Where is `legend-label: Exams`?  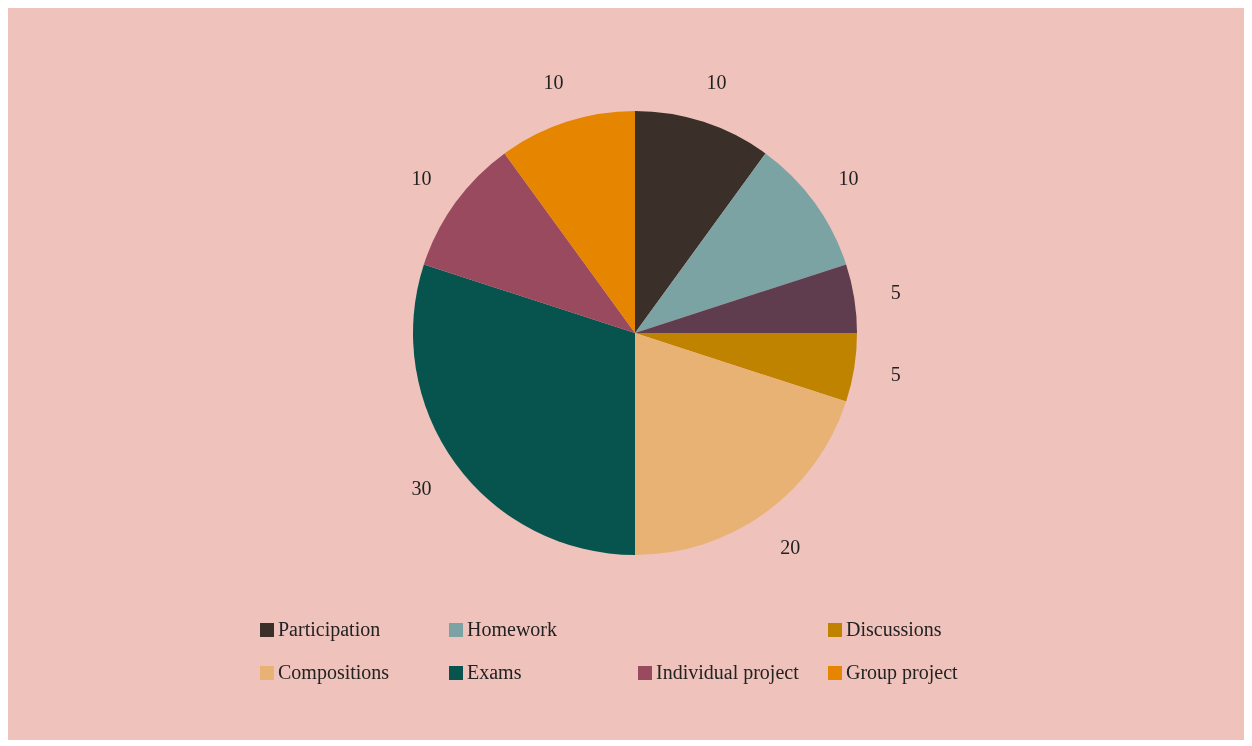
legend-label: Exams is located at coordinates (494, 672).